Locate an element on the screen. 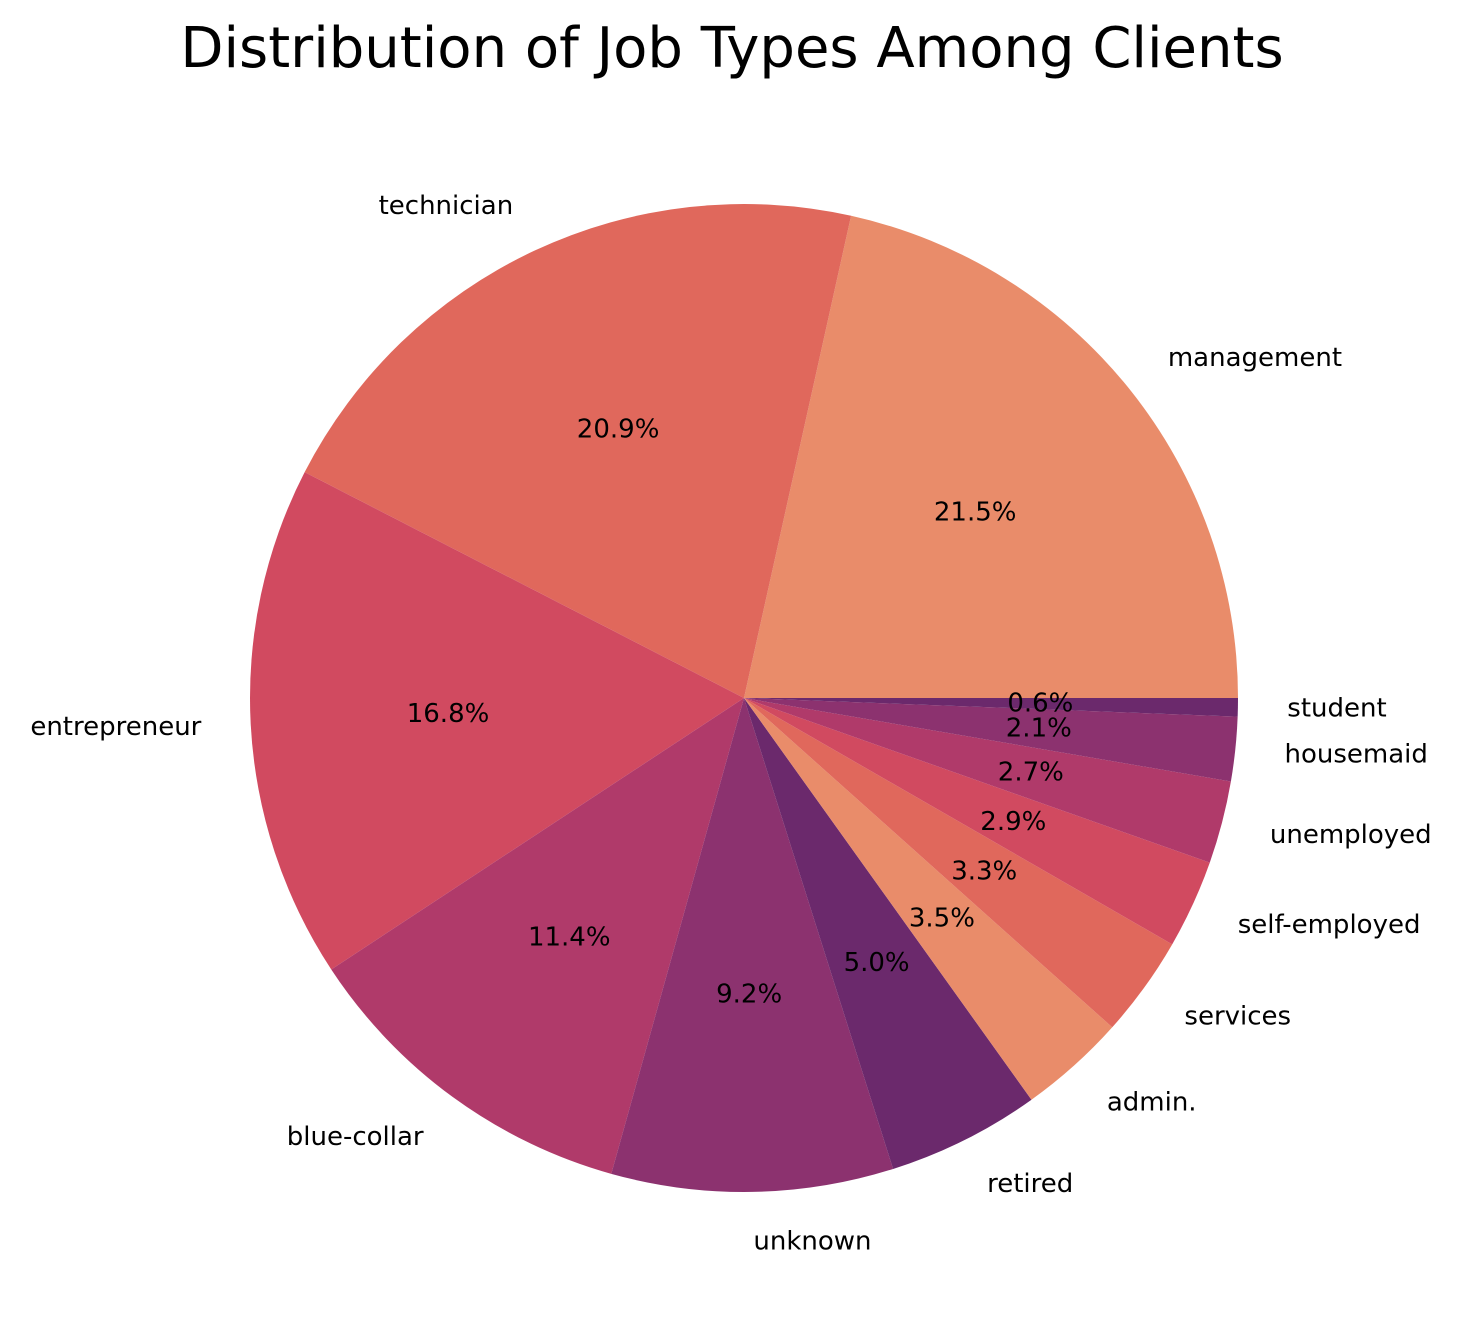 The width and height of the screenshot is (1460, 1334). pie-slice-unemployed is located at coordinates (987, 780).